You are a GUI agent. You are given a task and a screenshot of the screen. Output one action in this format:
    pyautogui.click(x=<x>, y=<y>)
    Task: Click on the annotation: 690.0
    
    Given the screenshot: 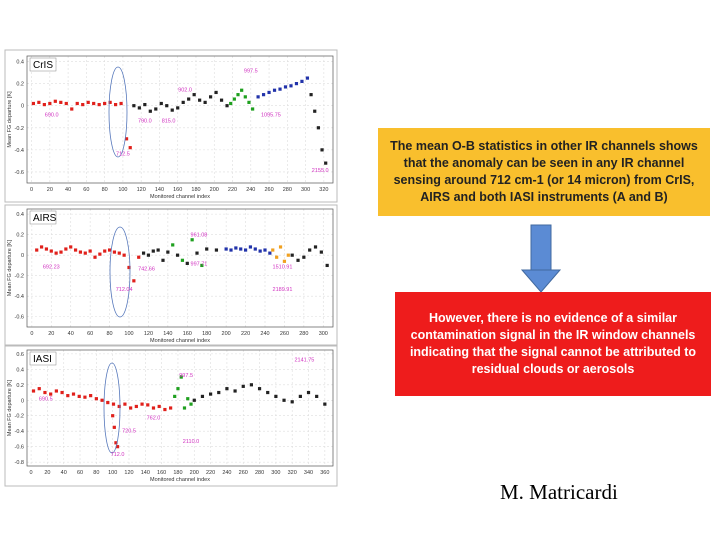 What is the action you would take?
    pyautogui.click(x=52, y=116)
    